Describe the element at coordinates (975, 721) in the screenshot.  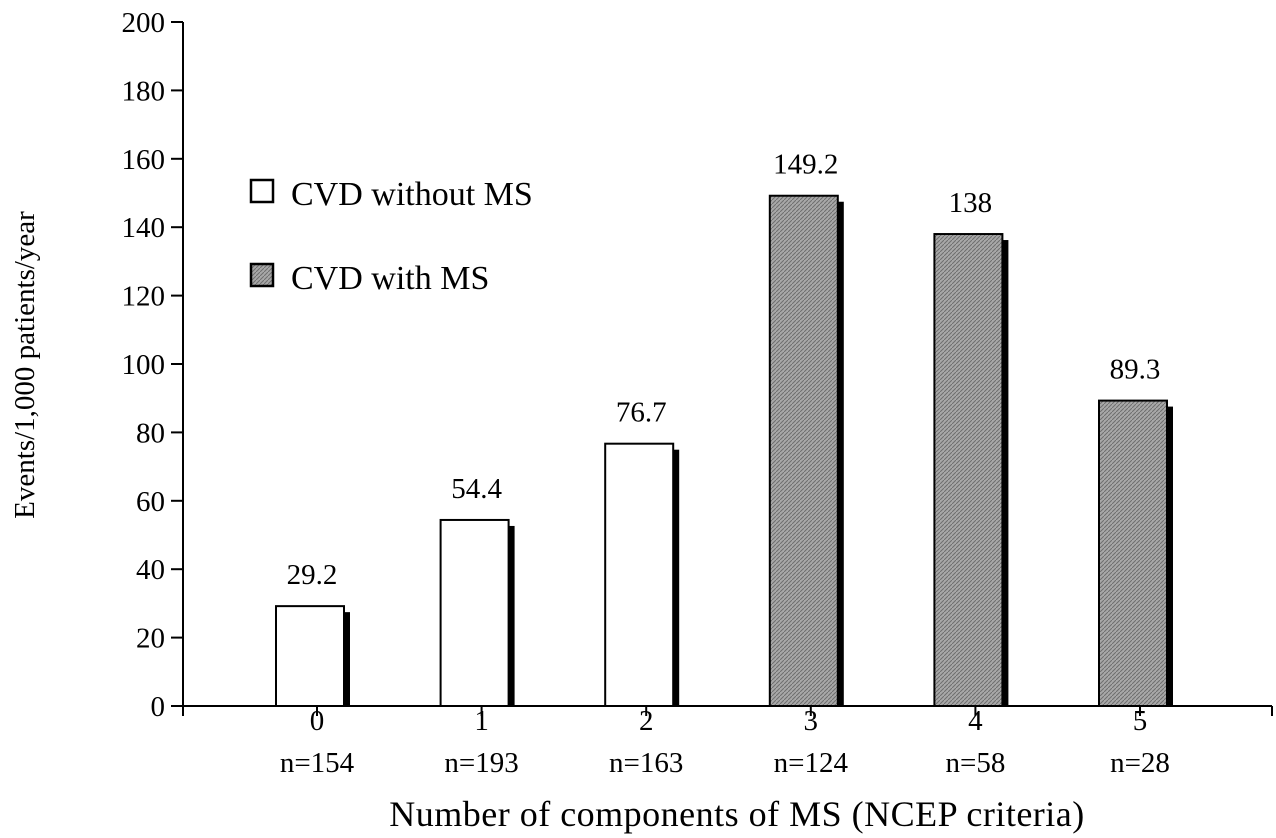
I see `x-category-label: 4` at that location.